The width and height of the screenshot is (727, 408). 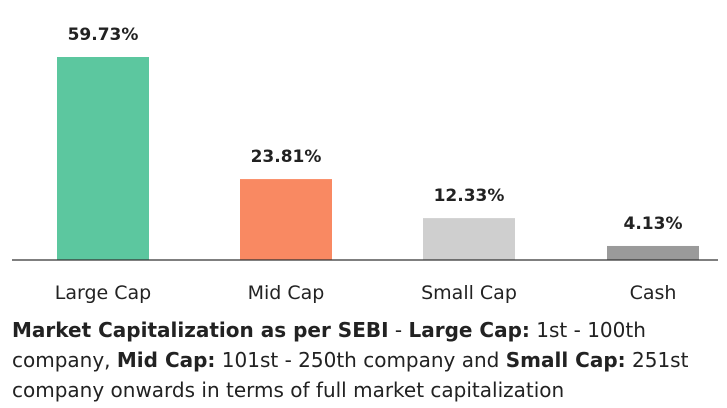 I want to click on bar-small-cap, so click(x=469, y=239).